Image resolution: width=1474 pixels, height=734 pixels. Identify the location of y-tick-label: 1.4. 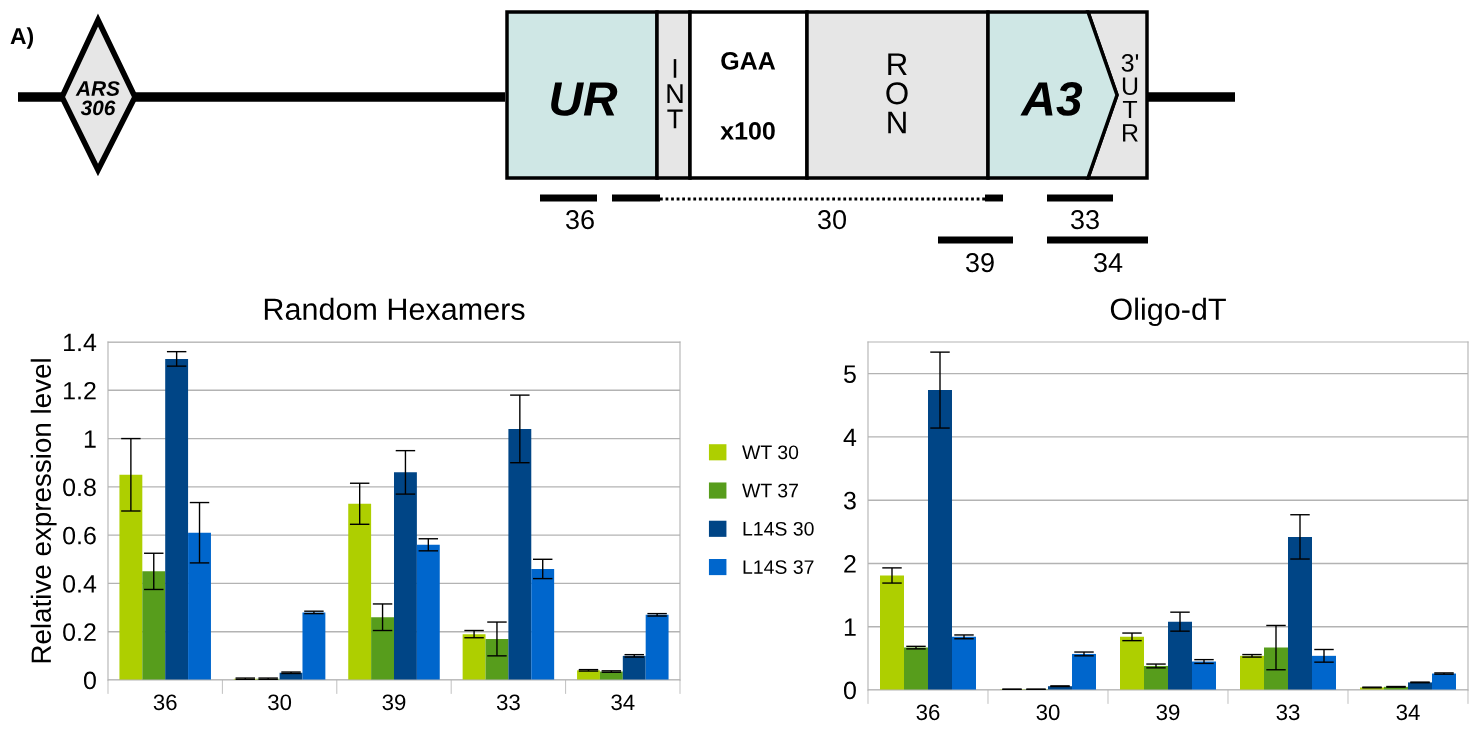
(80, 342).